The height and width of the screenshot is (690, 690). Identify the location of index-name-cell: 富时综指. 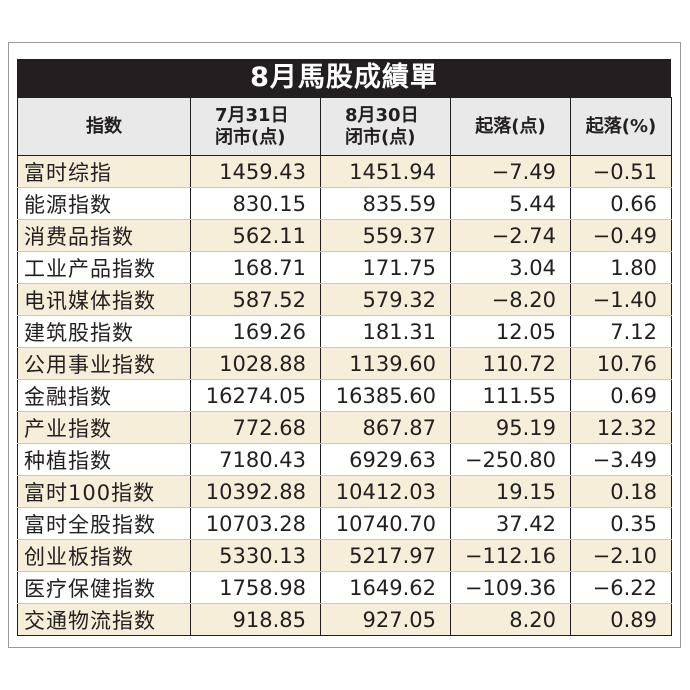
(104, 171).